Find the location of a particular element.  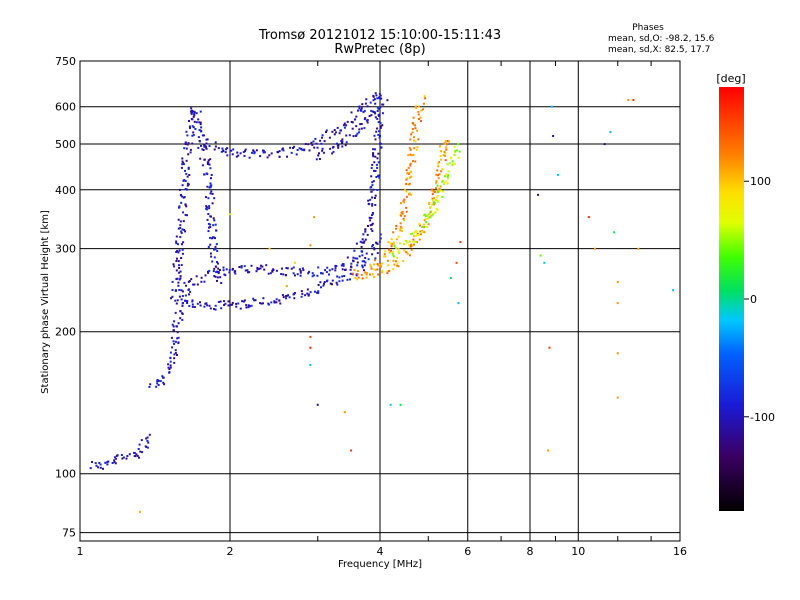

colorbar-label: [deg] is located at coordinates (730, 78).